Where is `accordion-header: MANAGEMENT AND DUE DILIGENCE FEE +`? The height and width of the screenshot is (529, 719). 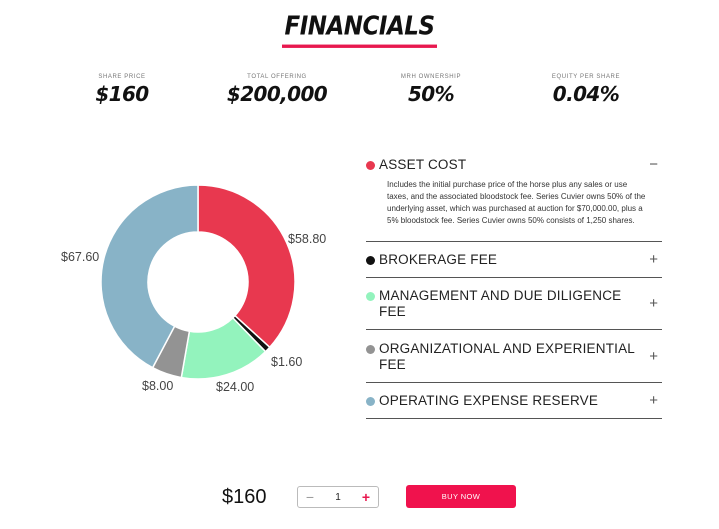 accordion-header: MANAGEMENT AND DUE DILIGENCE FEE + is located at coordinates (514, 299).